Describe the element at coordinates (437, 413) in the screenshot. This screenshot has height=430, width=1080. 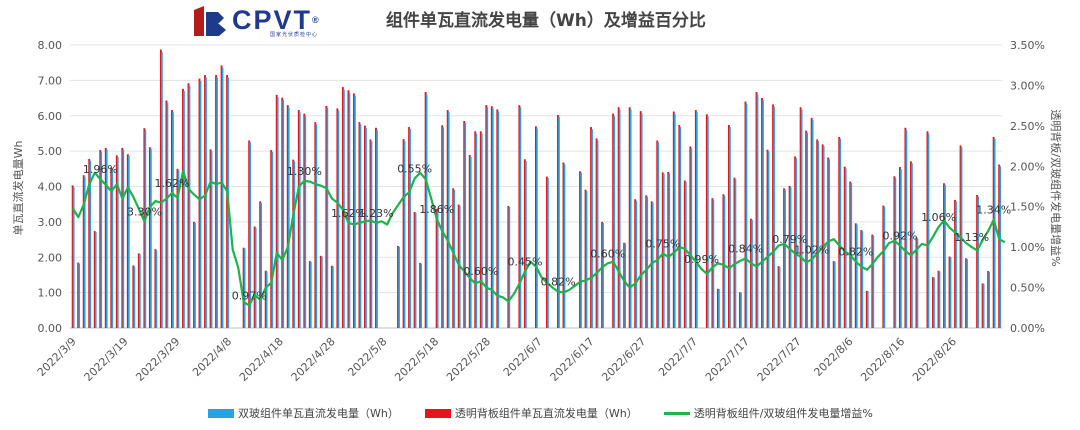
I see `legend-swatch-transparent` at that location.